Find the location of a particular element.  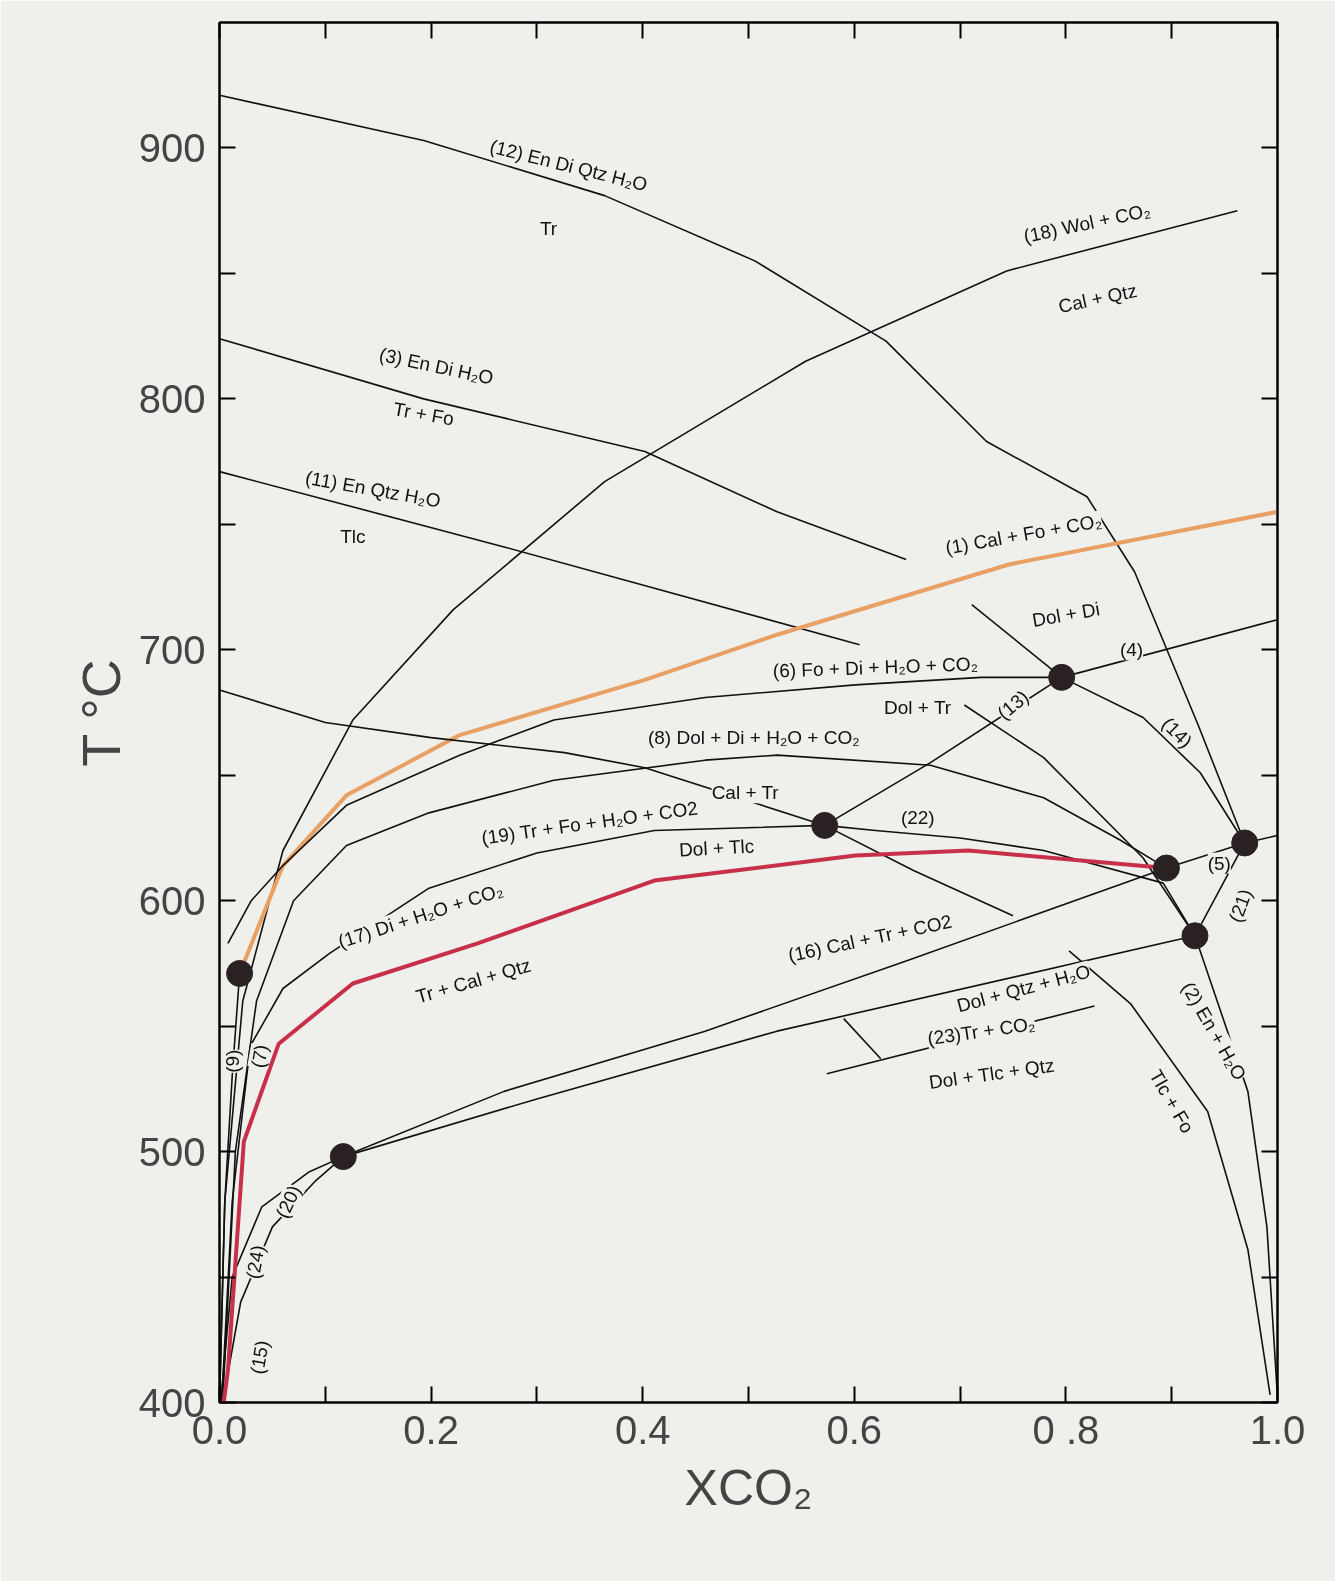

annotation: (17) Di + H₂O + CO₂ is located at coordinates (420, 916).